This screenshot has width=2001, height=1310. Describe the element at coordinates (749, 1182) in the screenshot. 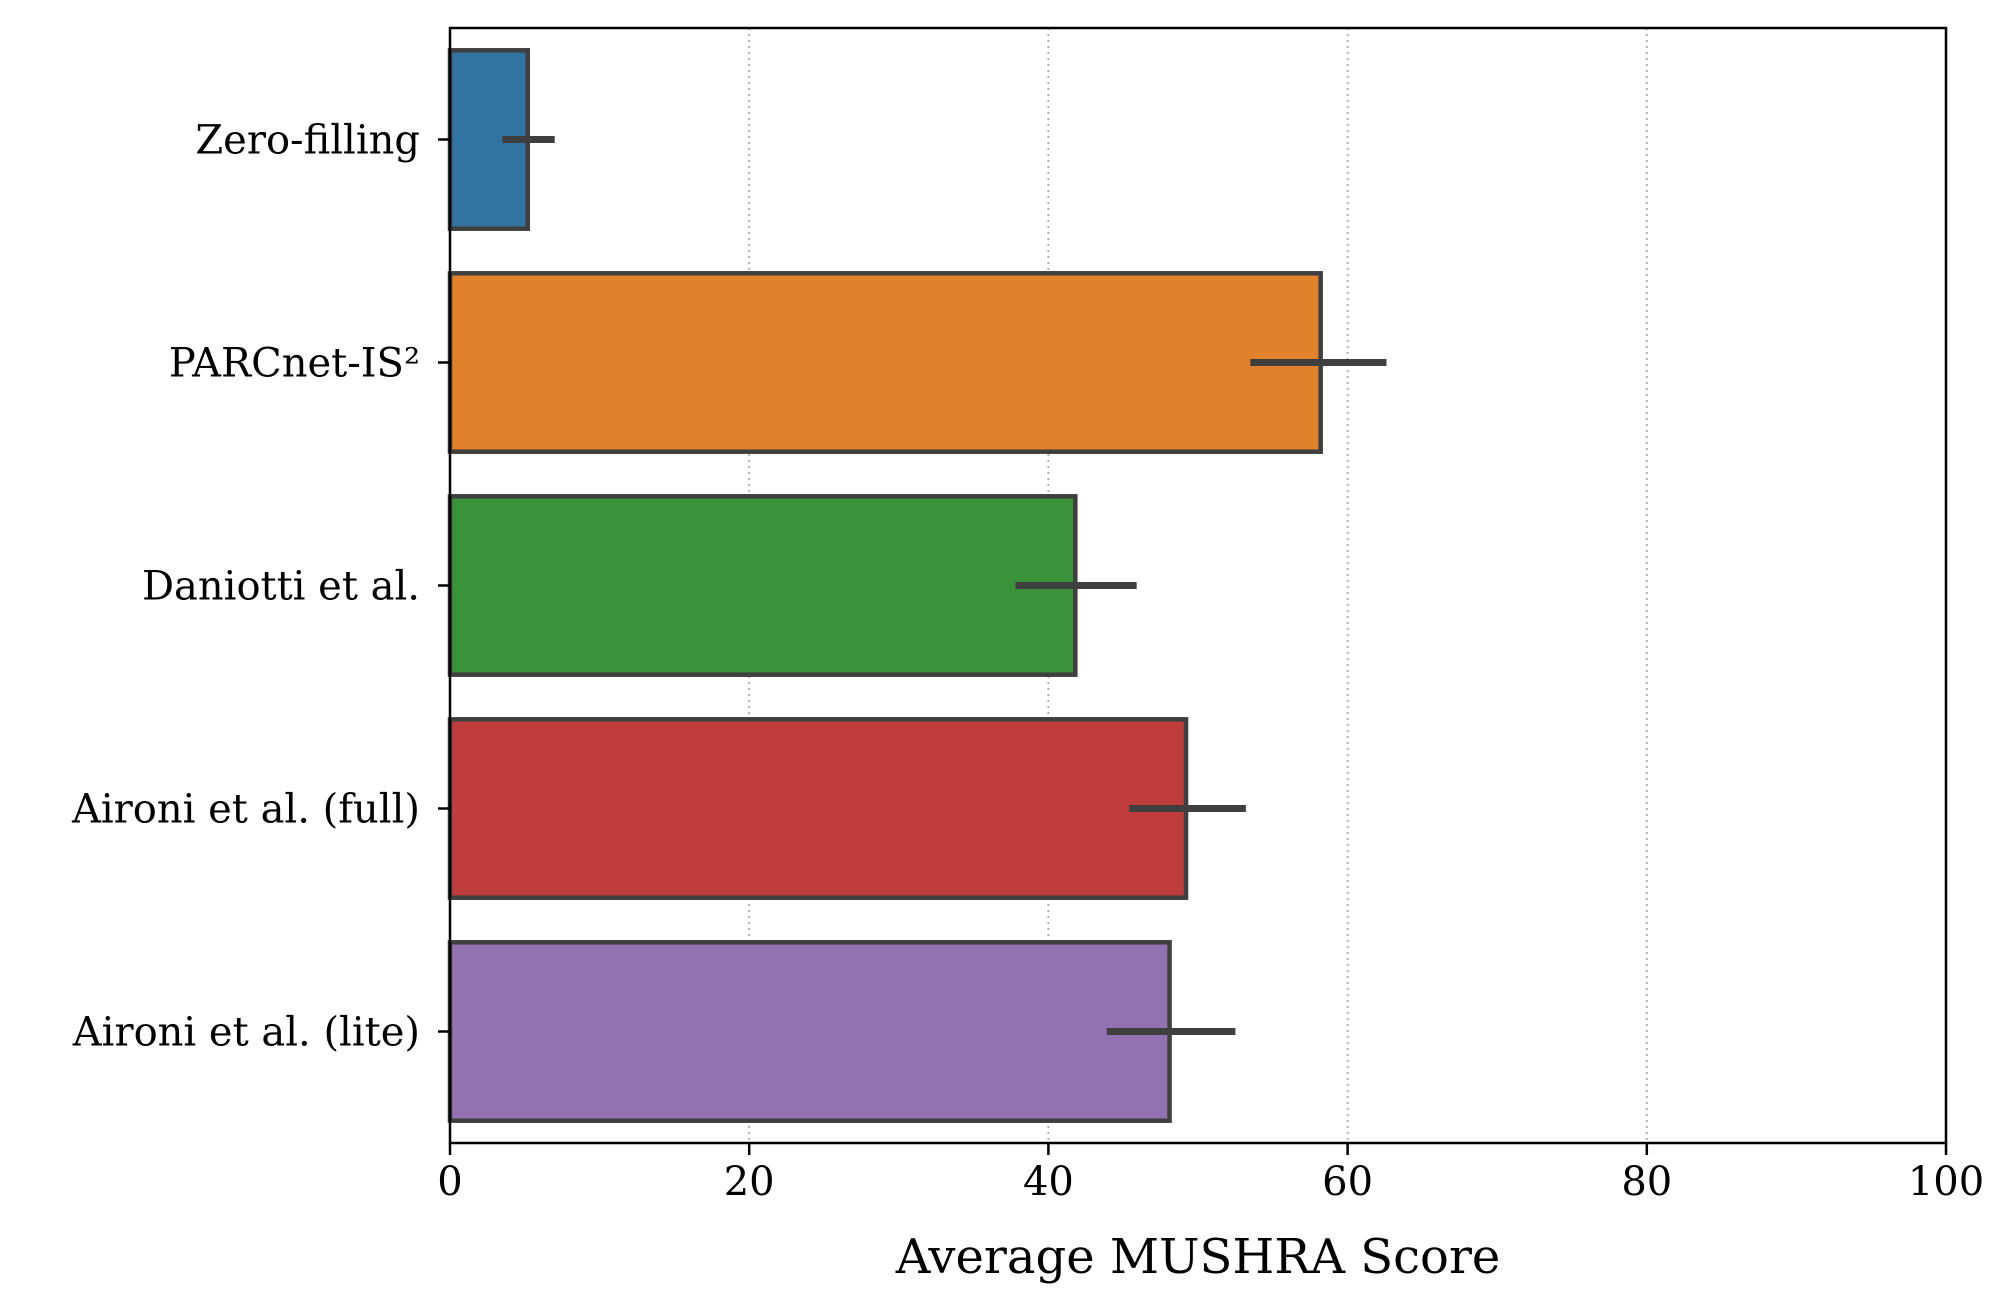

I see `x-tick-label-20: 20` at that location.